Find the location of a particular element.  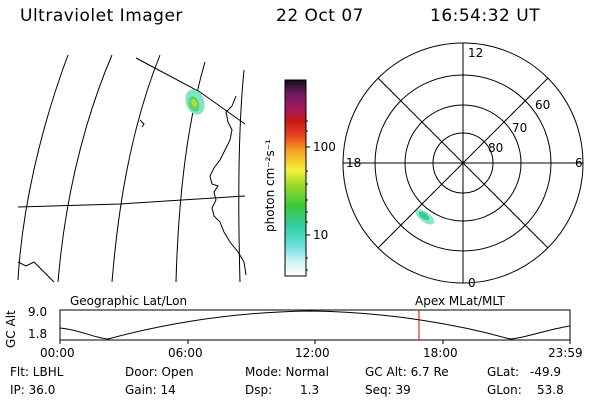

colorbar-tick-100: 100 is located at coordinates (324, 147).